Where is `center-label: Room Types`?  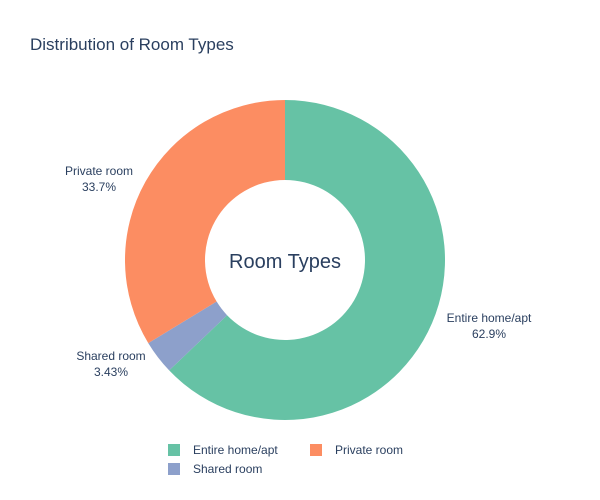
center-label: Room Types is located at coordinates (285, 262).